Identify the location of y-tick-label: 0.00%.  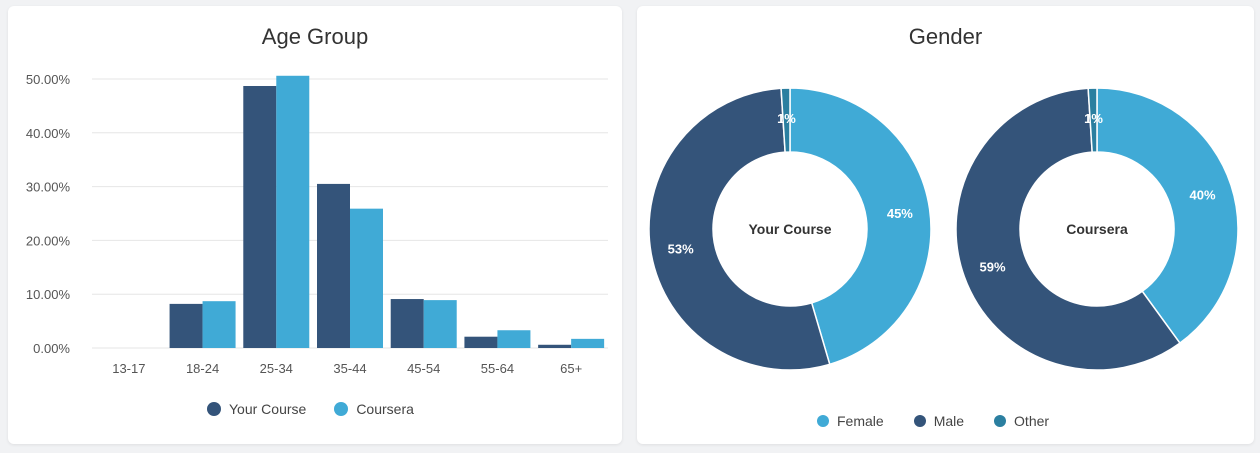
(51, 348).